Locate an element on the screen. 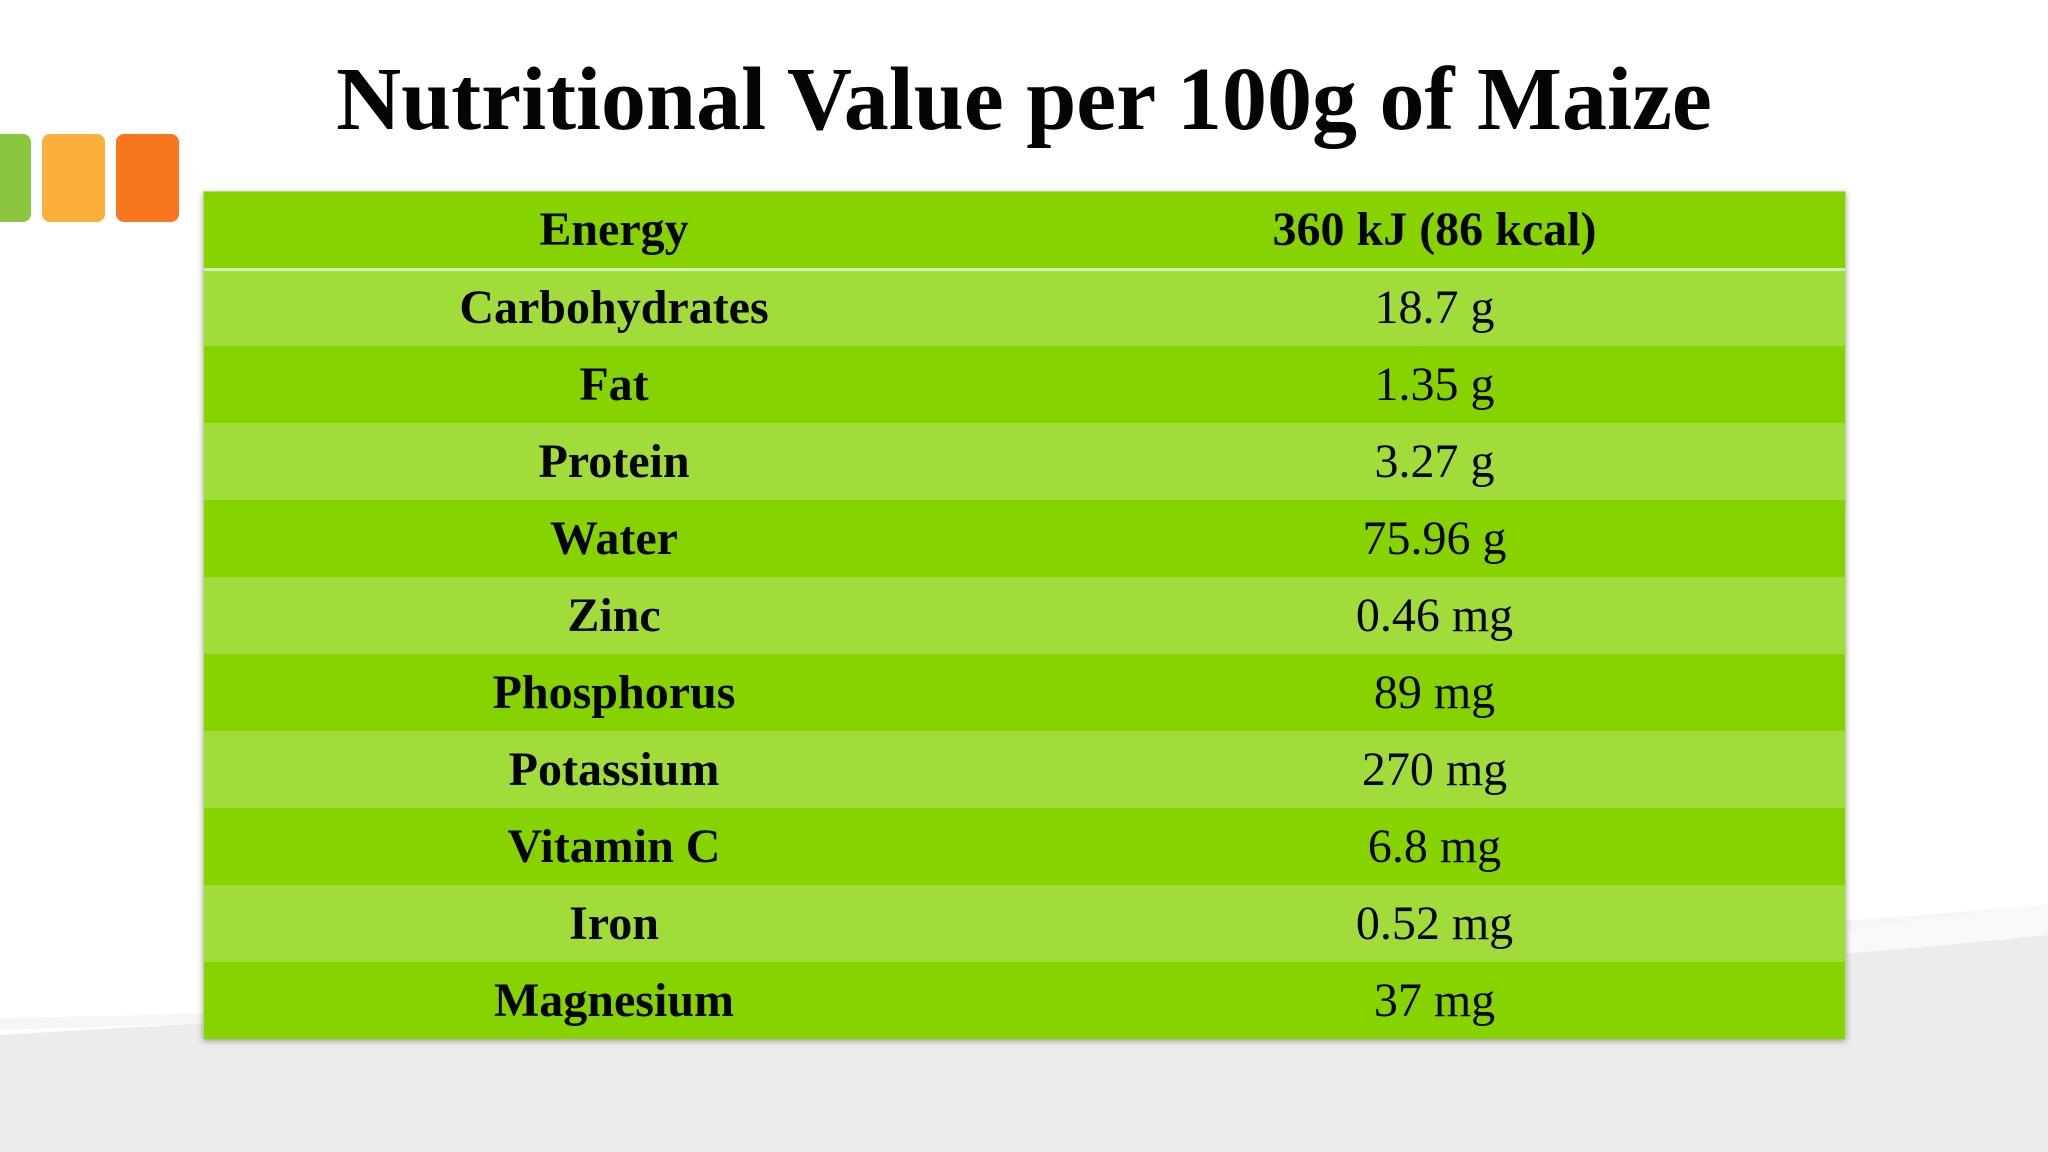  nutrient-value: 0.46 mg is located at coordinates (1434, 615).